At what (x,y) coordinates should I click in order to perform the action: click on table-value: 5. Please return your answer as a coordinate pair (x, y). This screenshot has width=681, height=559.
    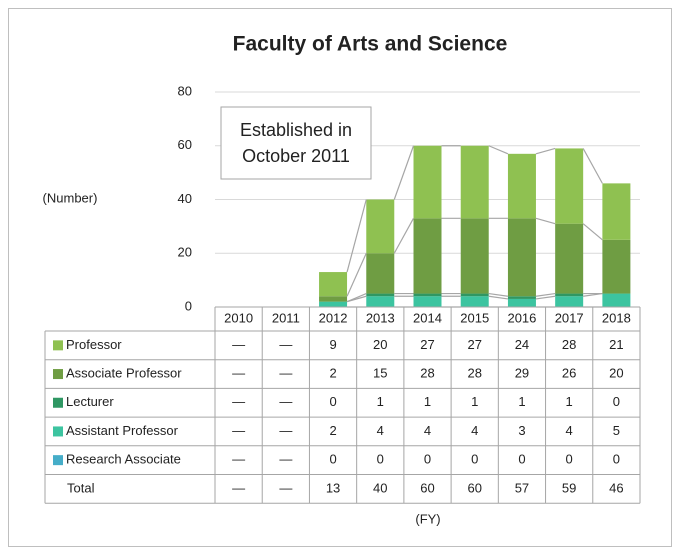
    Looking at the image, I should click on (616, 430).